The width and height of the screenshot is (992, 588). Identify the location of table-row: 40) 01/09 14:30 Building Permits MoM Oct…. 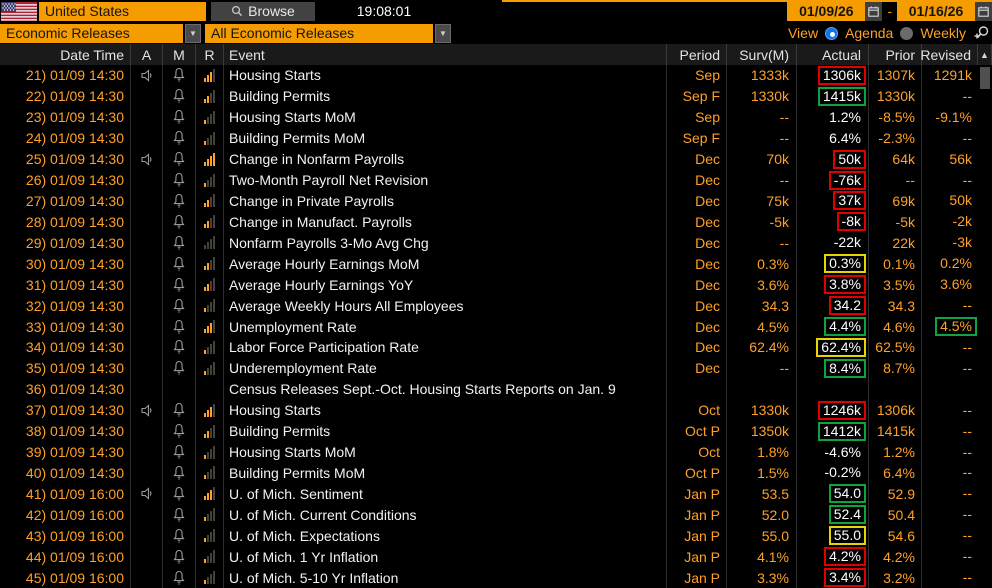
(496, 473).